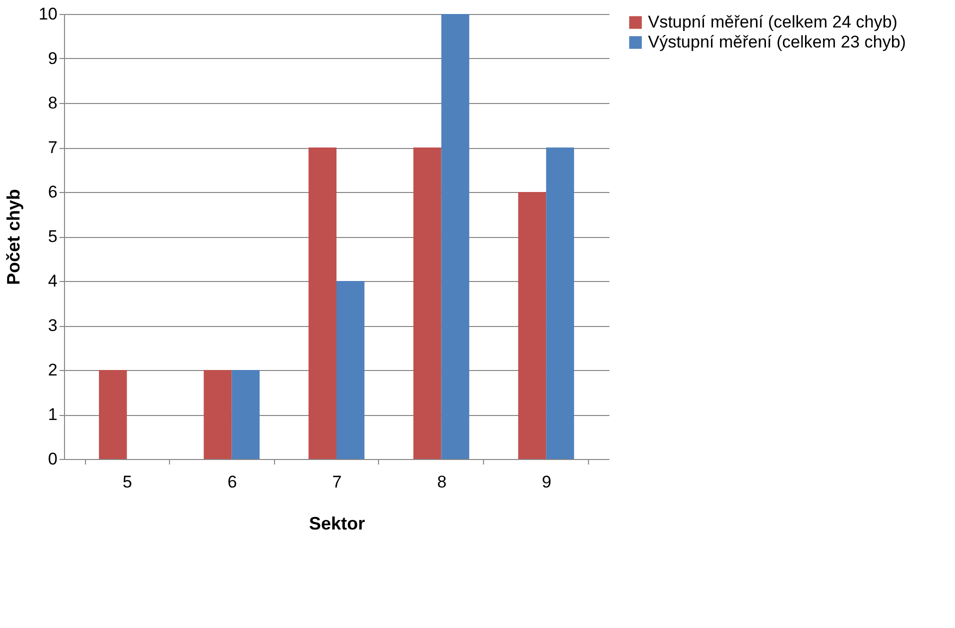 This screenshot has height=628, width=955. What do you see at coordinates (48, 14) in the screenshot?
I see `y-tick-label: 10` at bounding box center [48, 14].